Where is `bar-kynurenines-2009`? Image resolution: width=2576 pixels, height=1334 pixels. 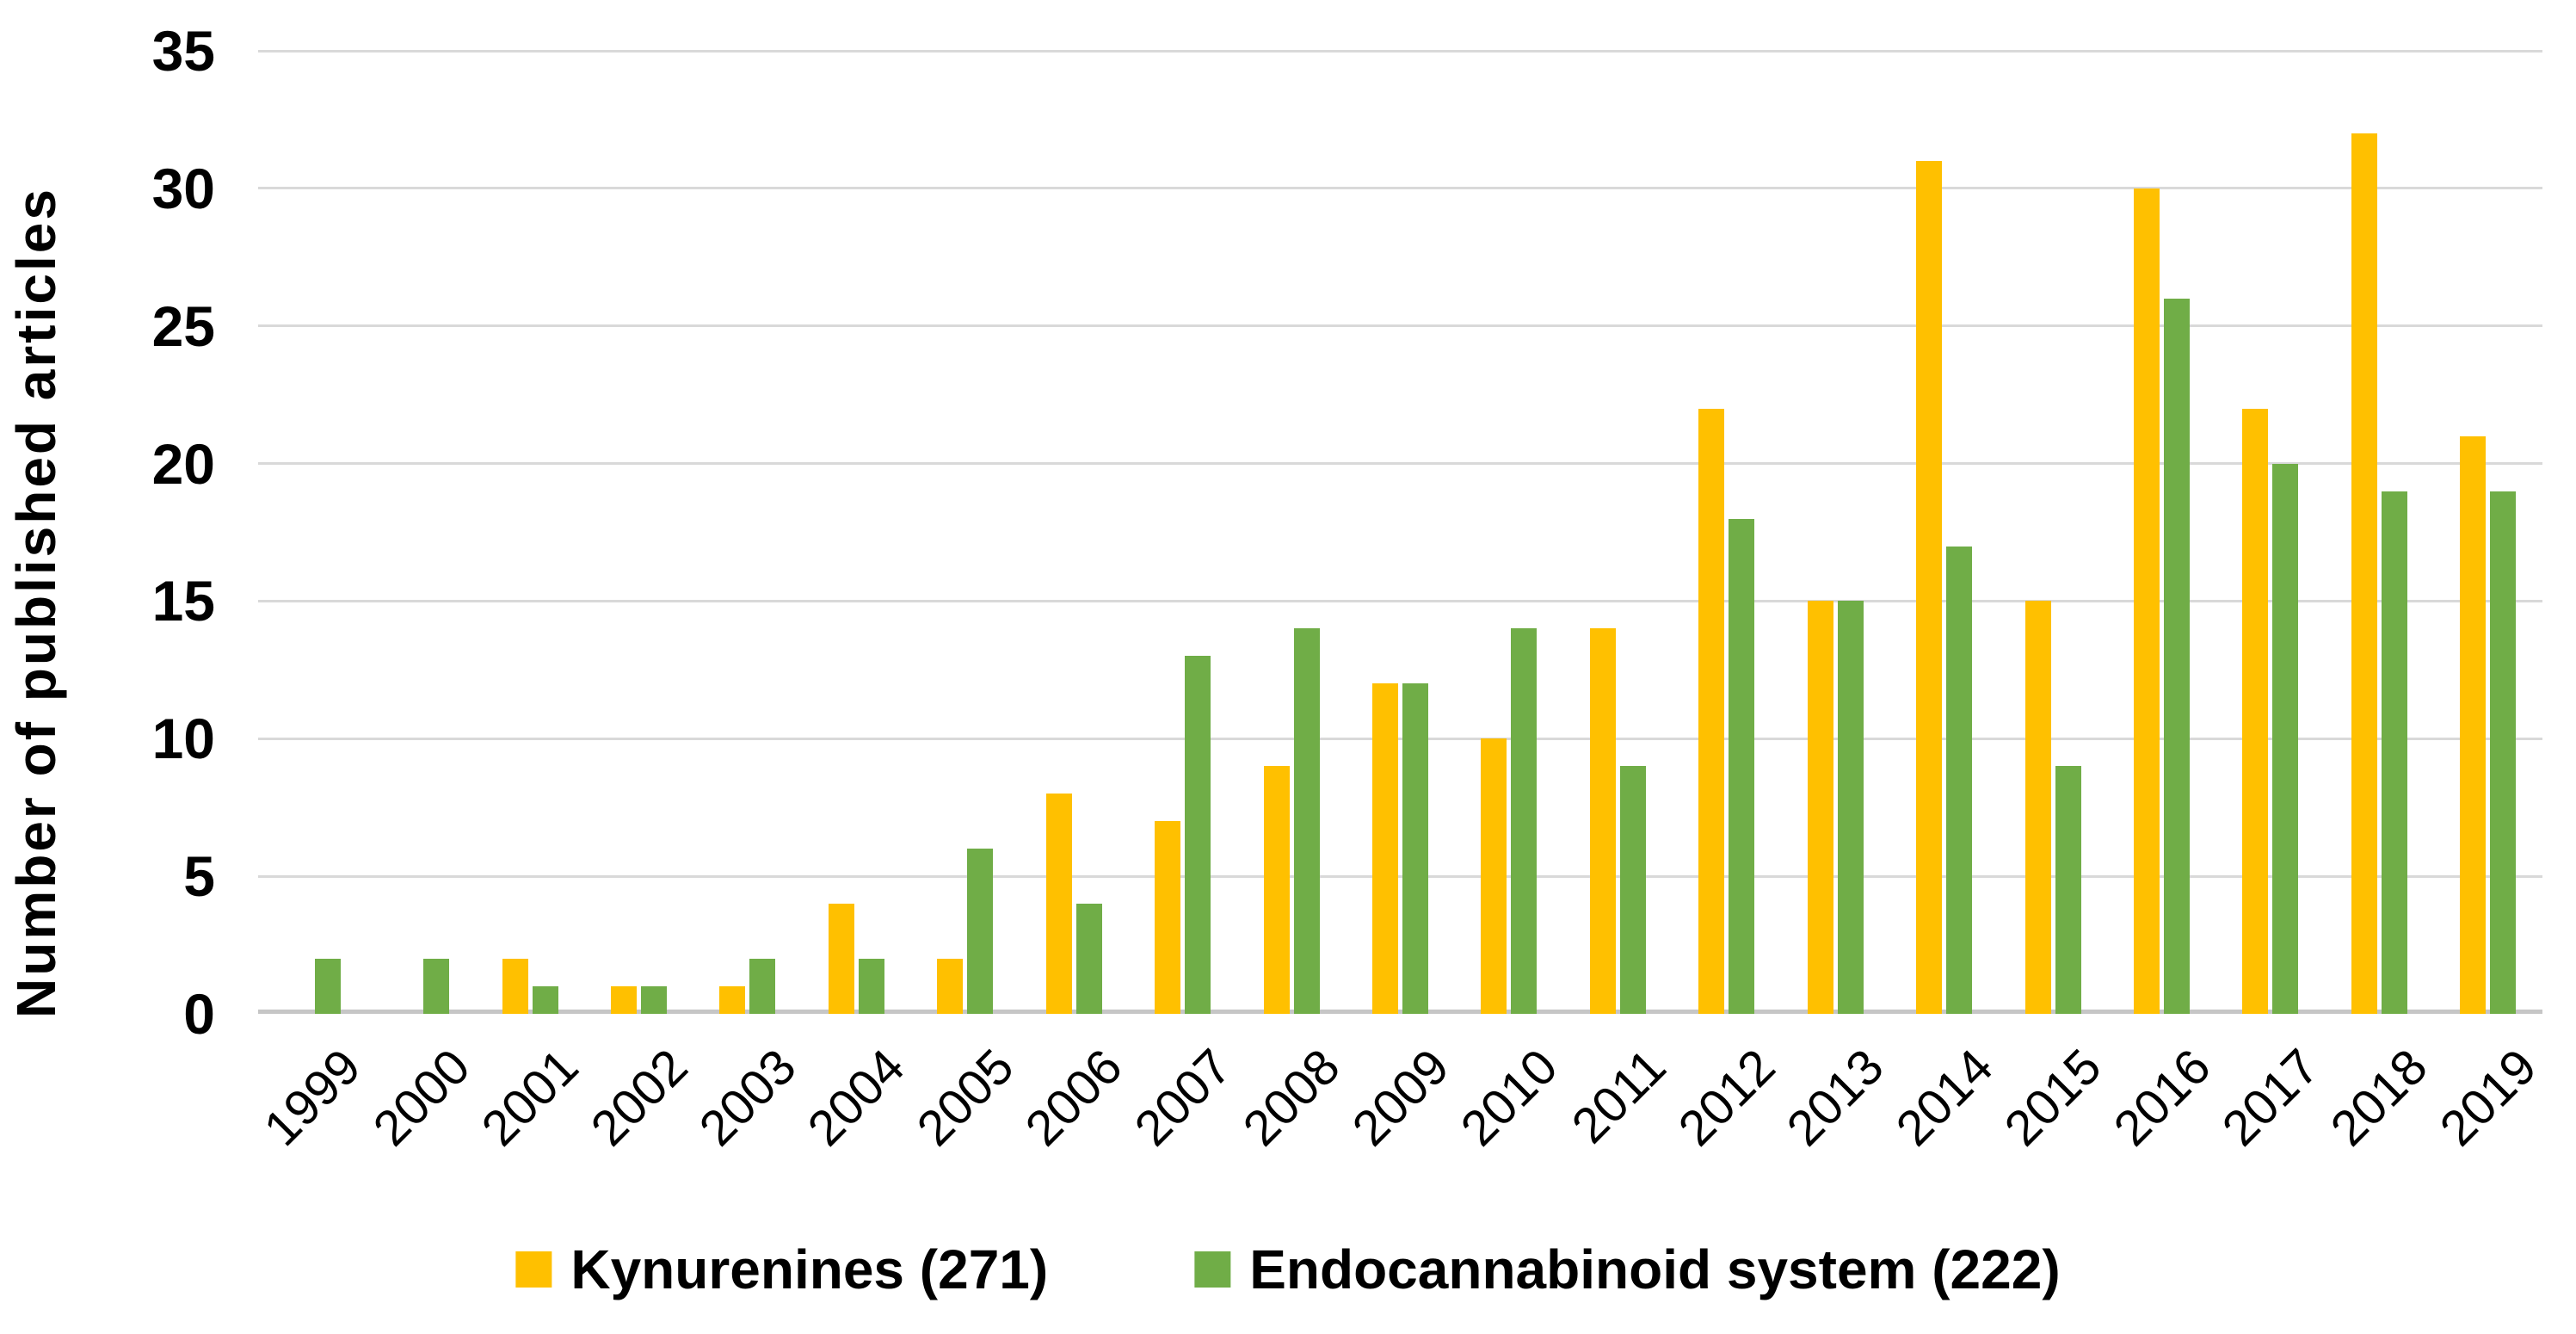 bar-kynurenines-2009 is located at coordinates (1385, 848).